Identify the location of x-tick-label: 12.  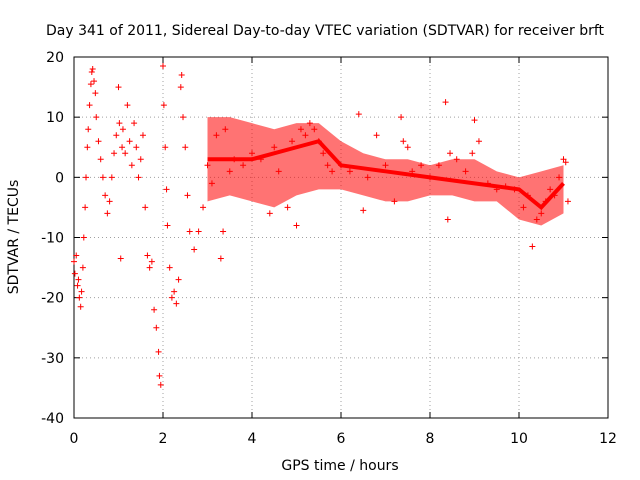
(608, 439).